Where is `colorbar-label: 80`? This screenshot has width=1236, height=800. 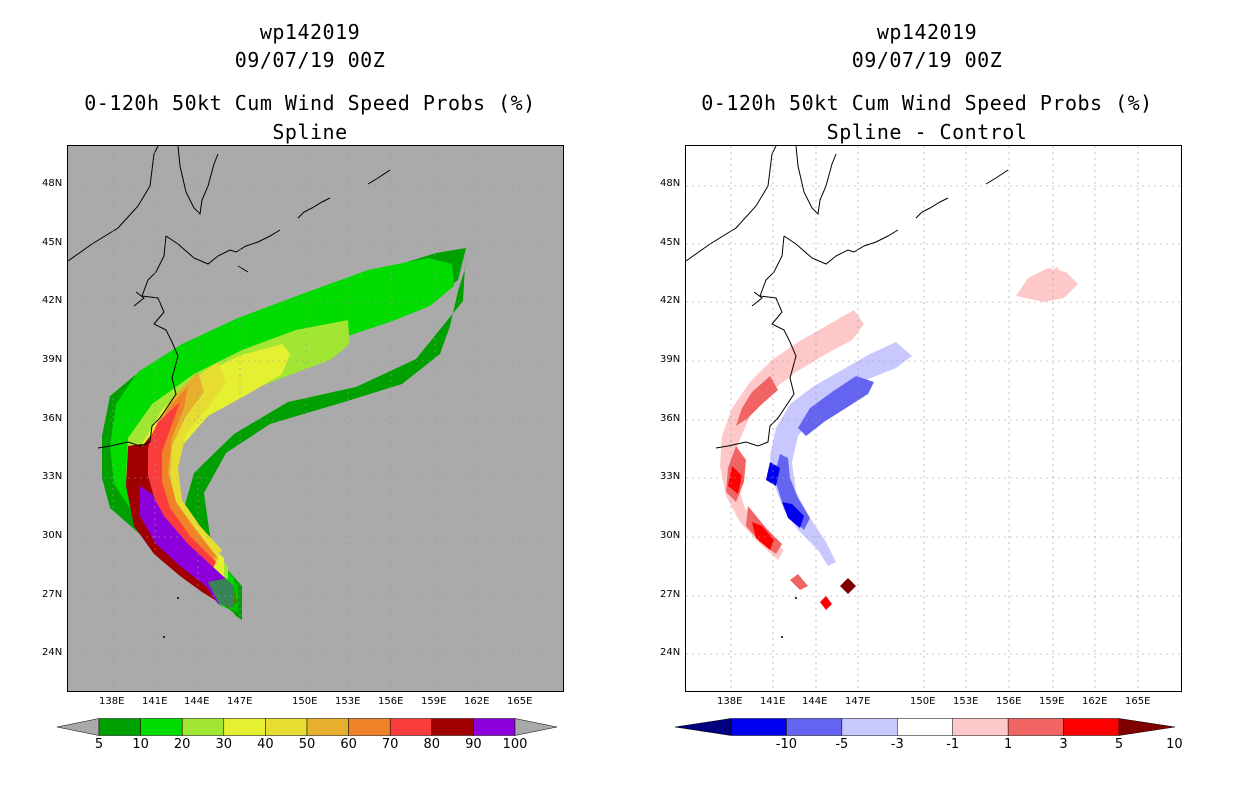 colorbar-label: 80 is located at coordinates (432, 744).